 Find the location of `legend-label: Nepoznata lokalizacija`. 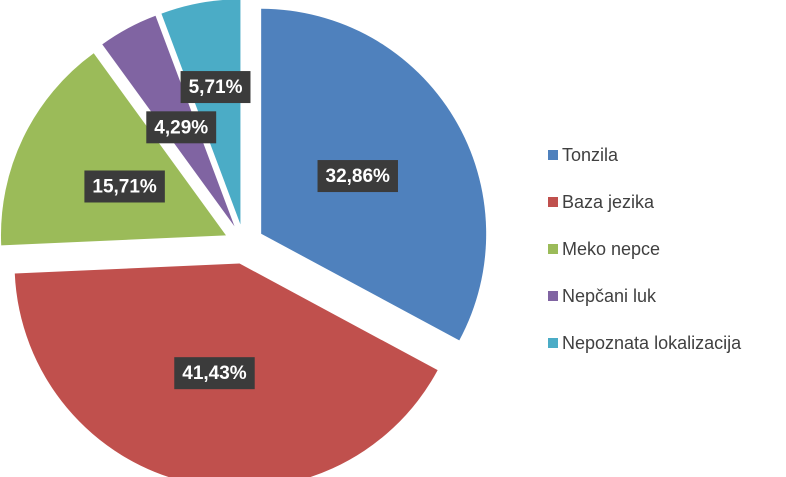

legend-label: Nepoznata lokalizacija is located at coordinates (652, 343).